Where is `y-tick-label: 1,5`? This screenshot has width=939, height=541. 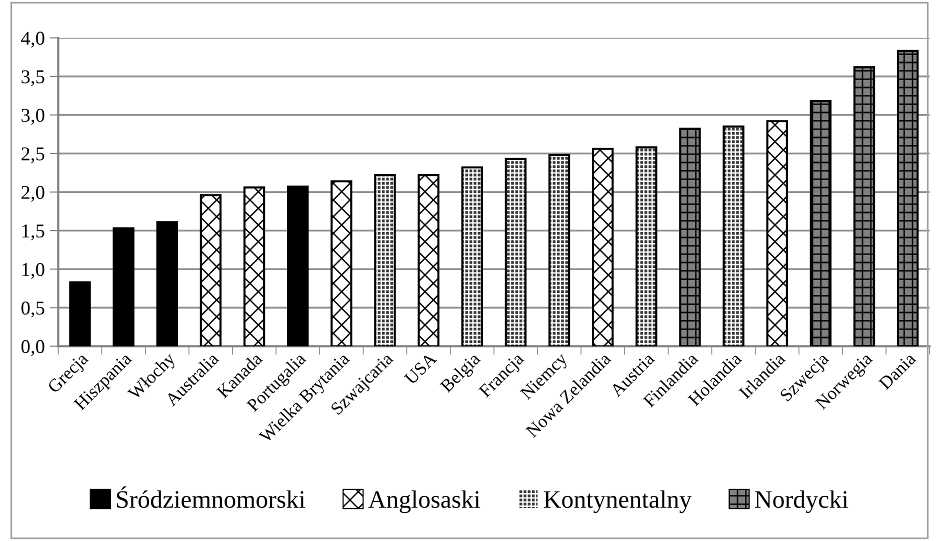
y-tick-label: 1,5 is located at coordinates (33, 232).